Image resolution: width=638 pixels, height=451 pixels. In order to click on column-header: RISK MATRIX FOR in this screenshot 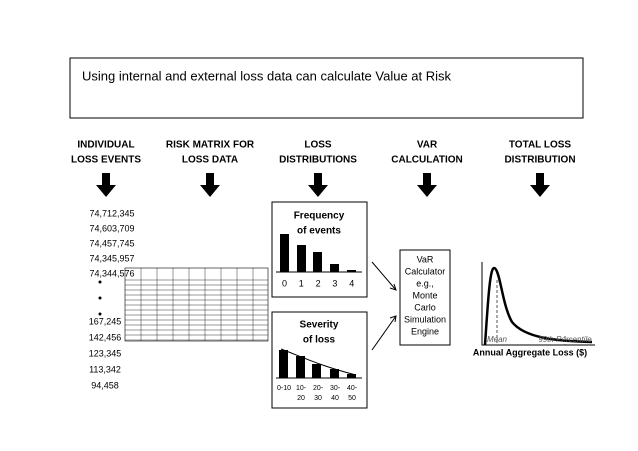, I will do `click(210, 145)`.